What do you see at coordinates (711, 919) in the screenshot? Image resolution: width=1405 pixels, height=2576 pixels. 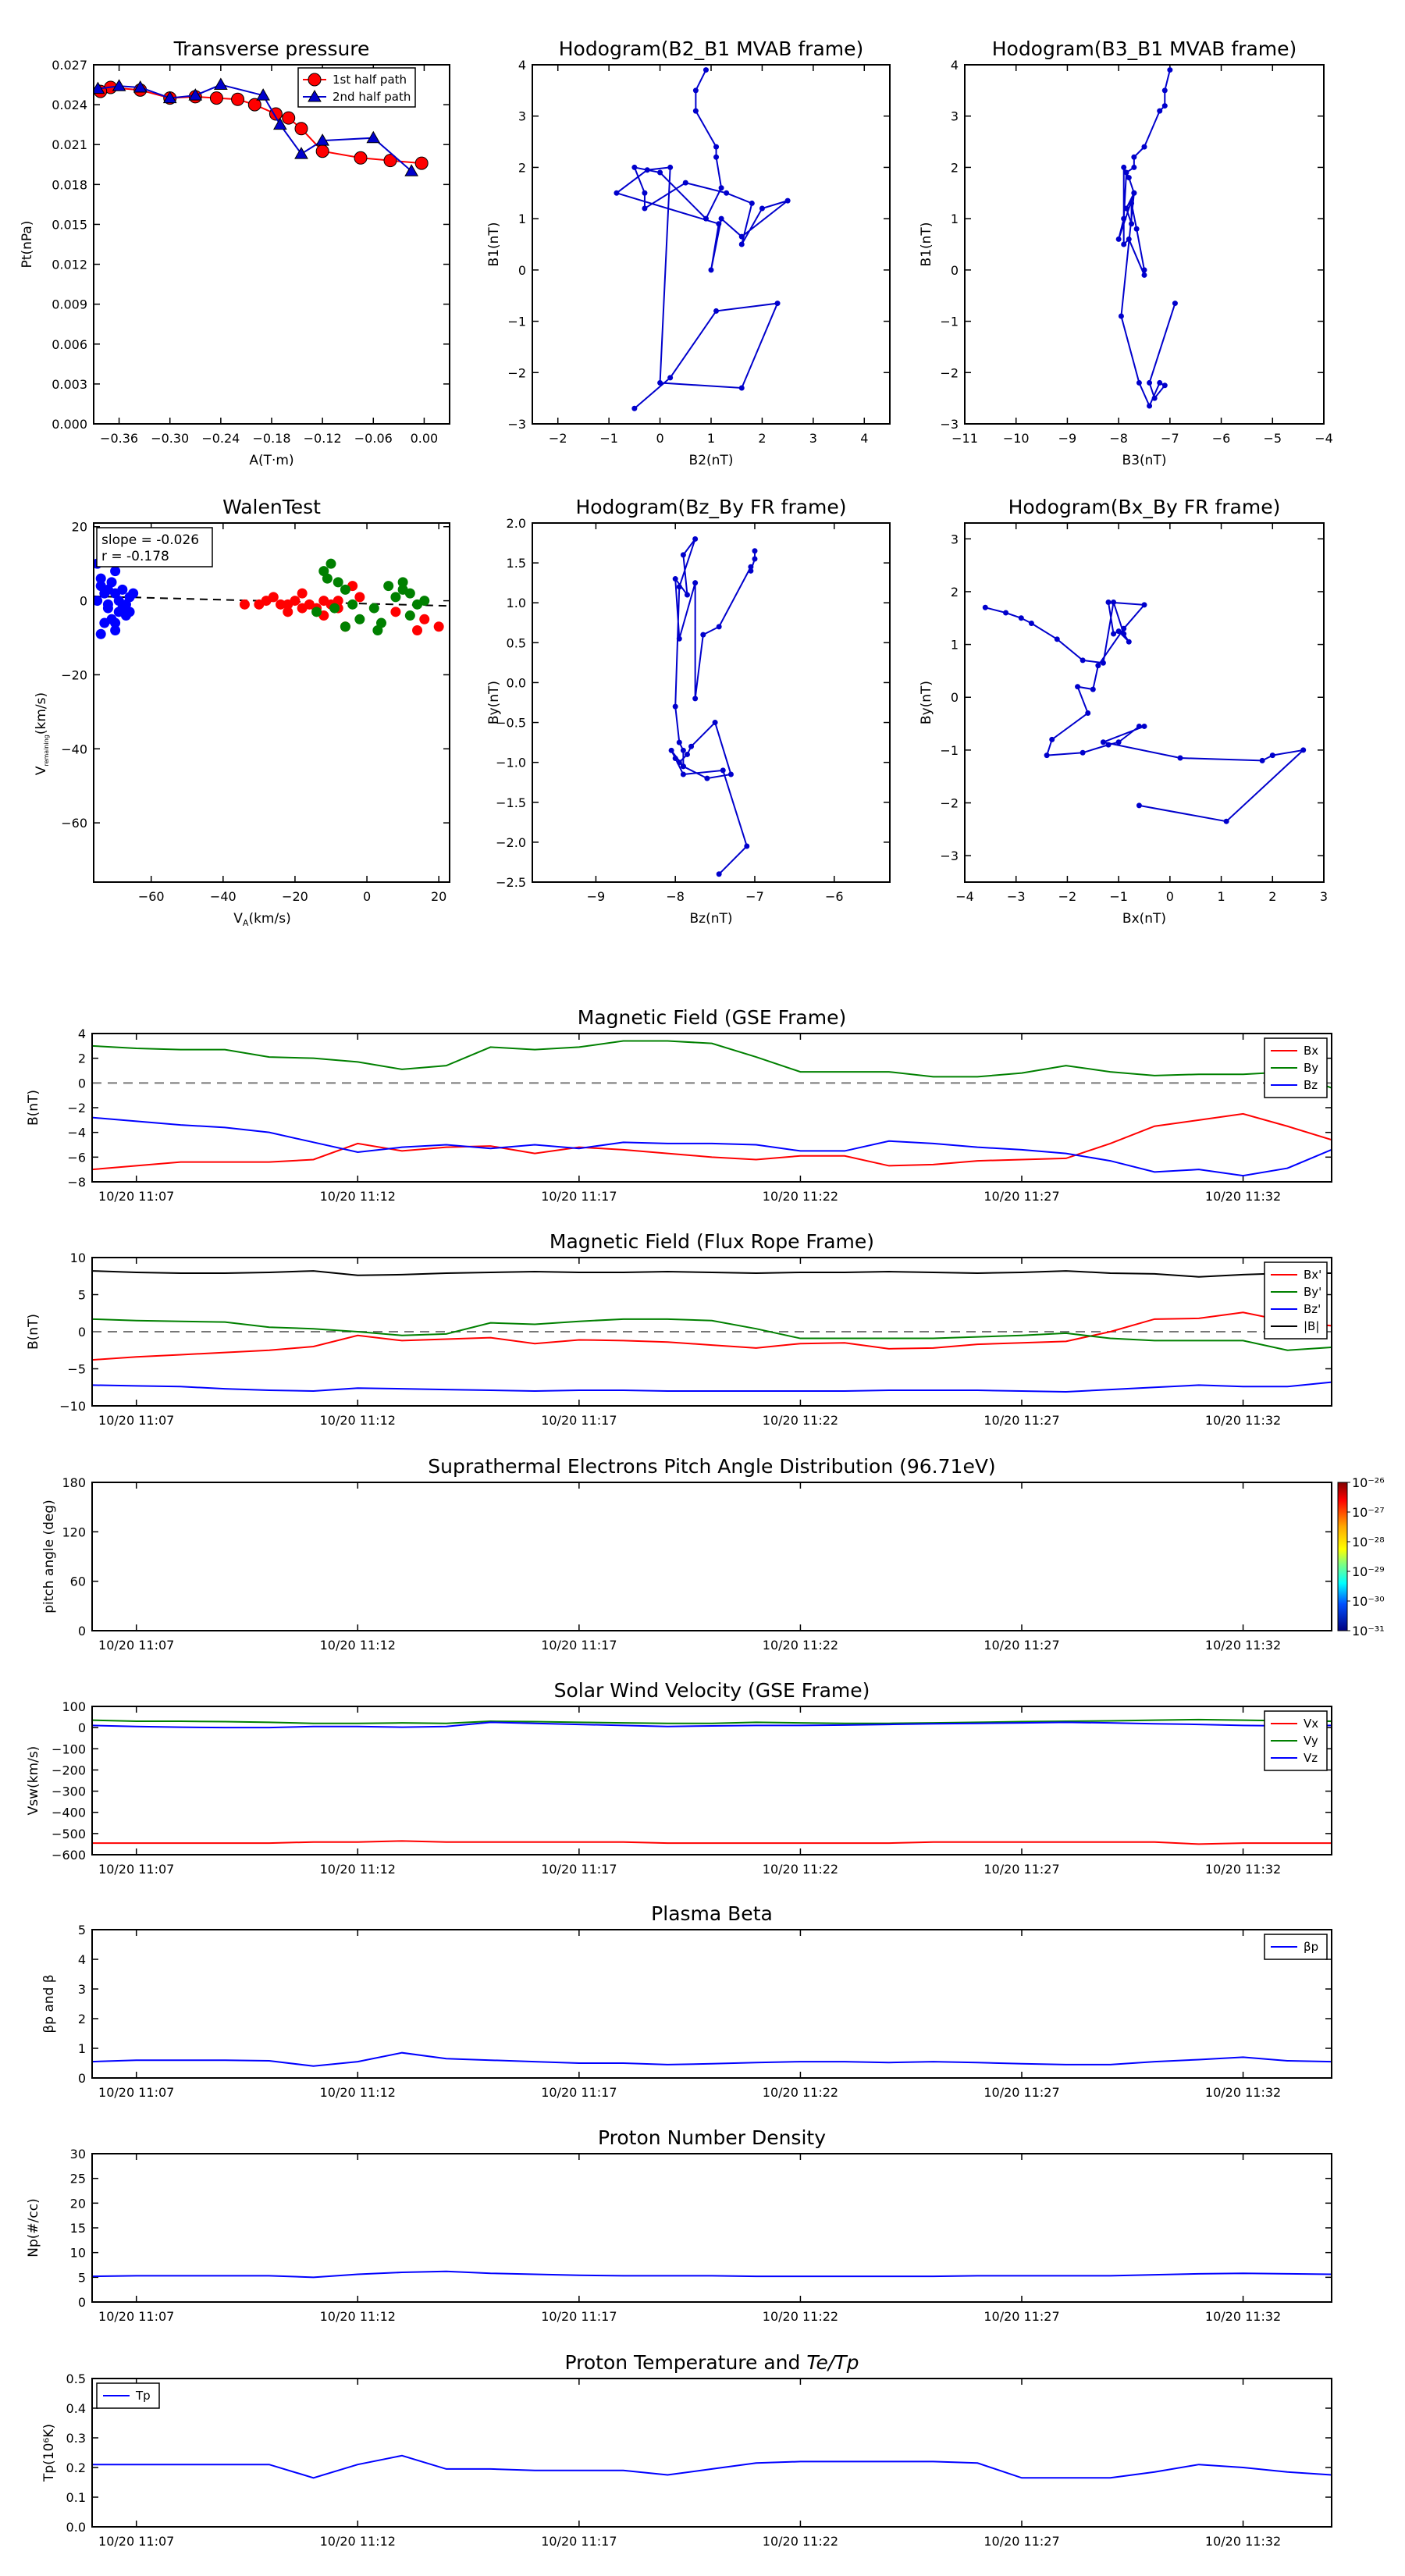 I see `x-axis-label: Bz(nT)` at bounding box center [711, 919].